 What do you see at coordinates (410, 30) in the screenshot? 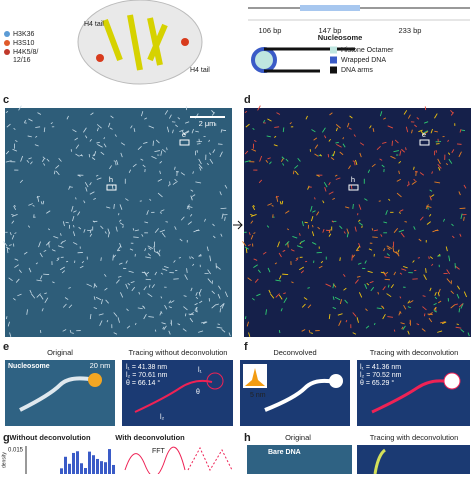
I see `length-label: 233 bp` at bounding box center [410, 30].